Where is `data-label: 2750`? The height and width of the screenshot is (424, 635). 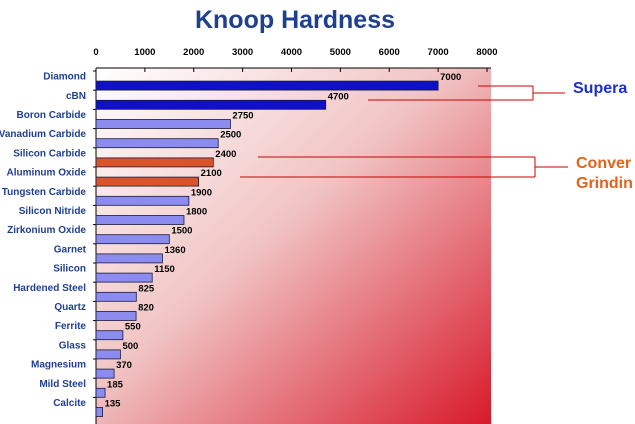
data-label: 2750 is located at coordinates (242, 116).